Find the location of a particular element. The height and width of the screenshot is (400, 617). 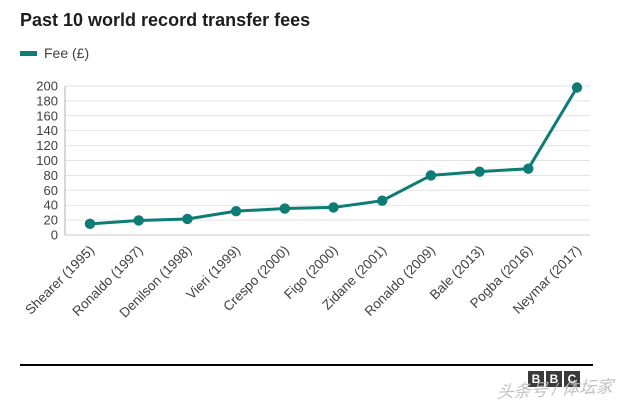

bbc-logo: B B C is located at coordinates (554, 379).